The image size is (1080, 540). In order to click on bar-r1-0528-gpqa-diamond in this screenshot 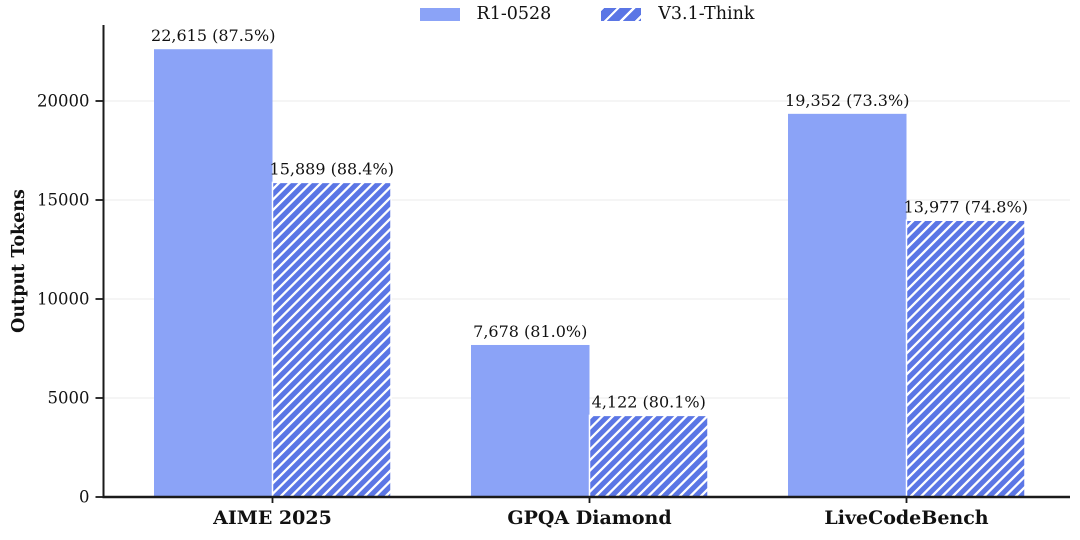, I will do `click(530, 420)`.